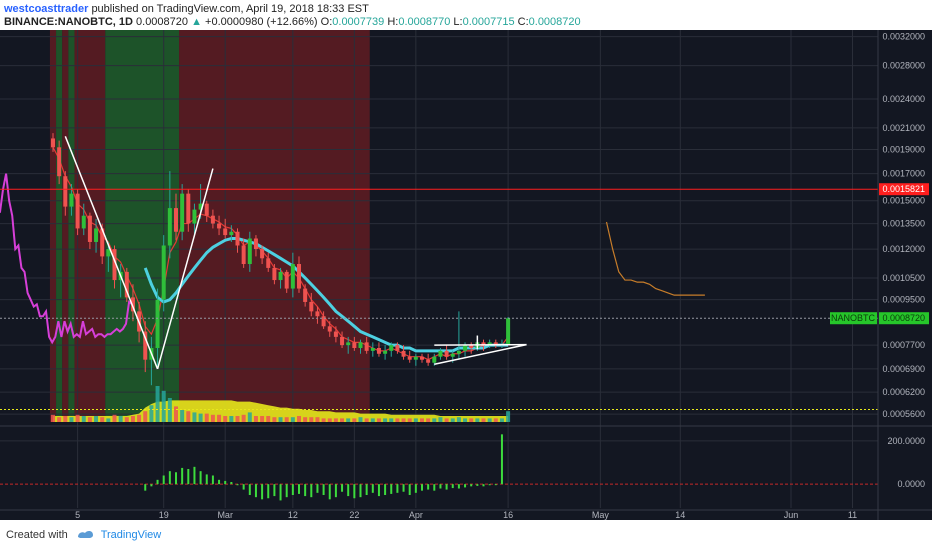 This screenshot has width=932, height=550. Describe the element at coordinates (354, 515) in the screenshot. I see `time-tick-label: 22` at that location.